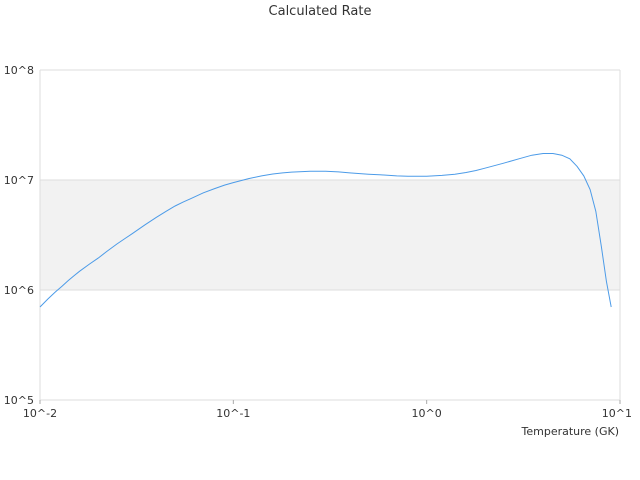 This screenshot has width=640, height=480. I want to click on x-axis-ticks: 10^-2 10^-1 10^0 10^1, so click(327, 410).